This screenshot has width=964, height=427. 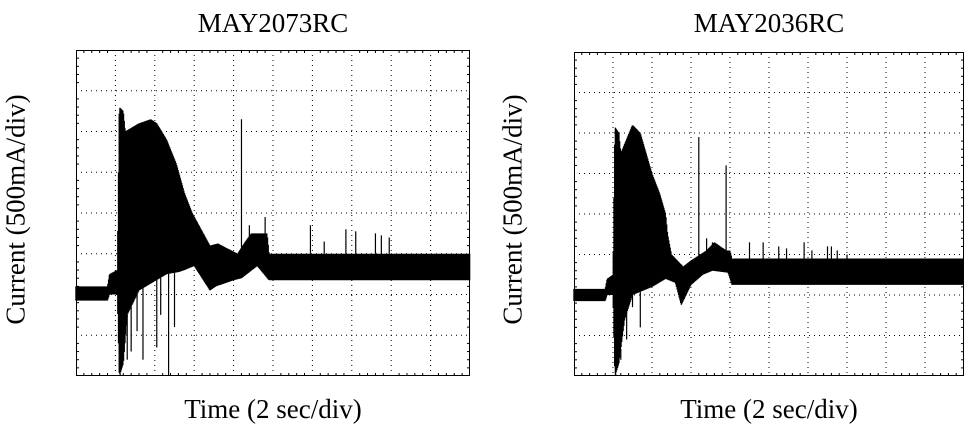 I want to click on chart-title: MAY2073RC, so click(x=273, y=23).